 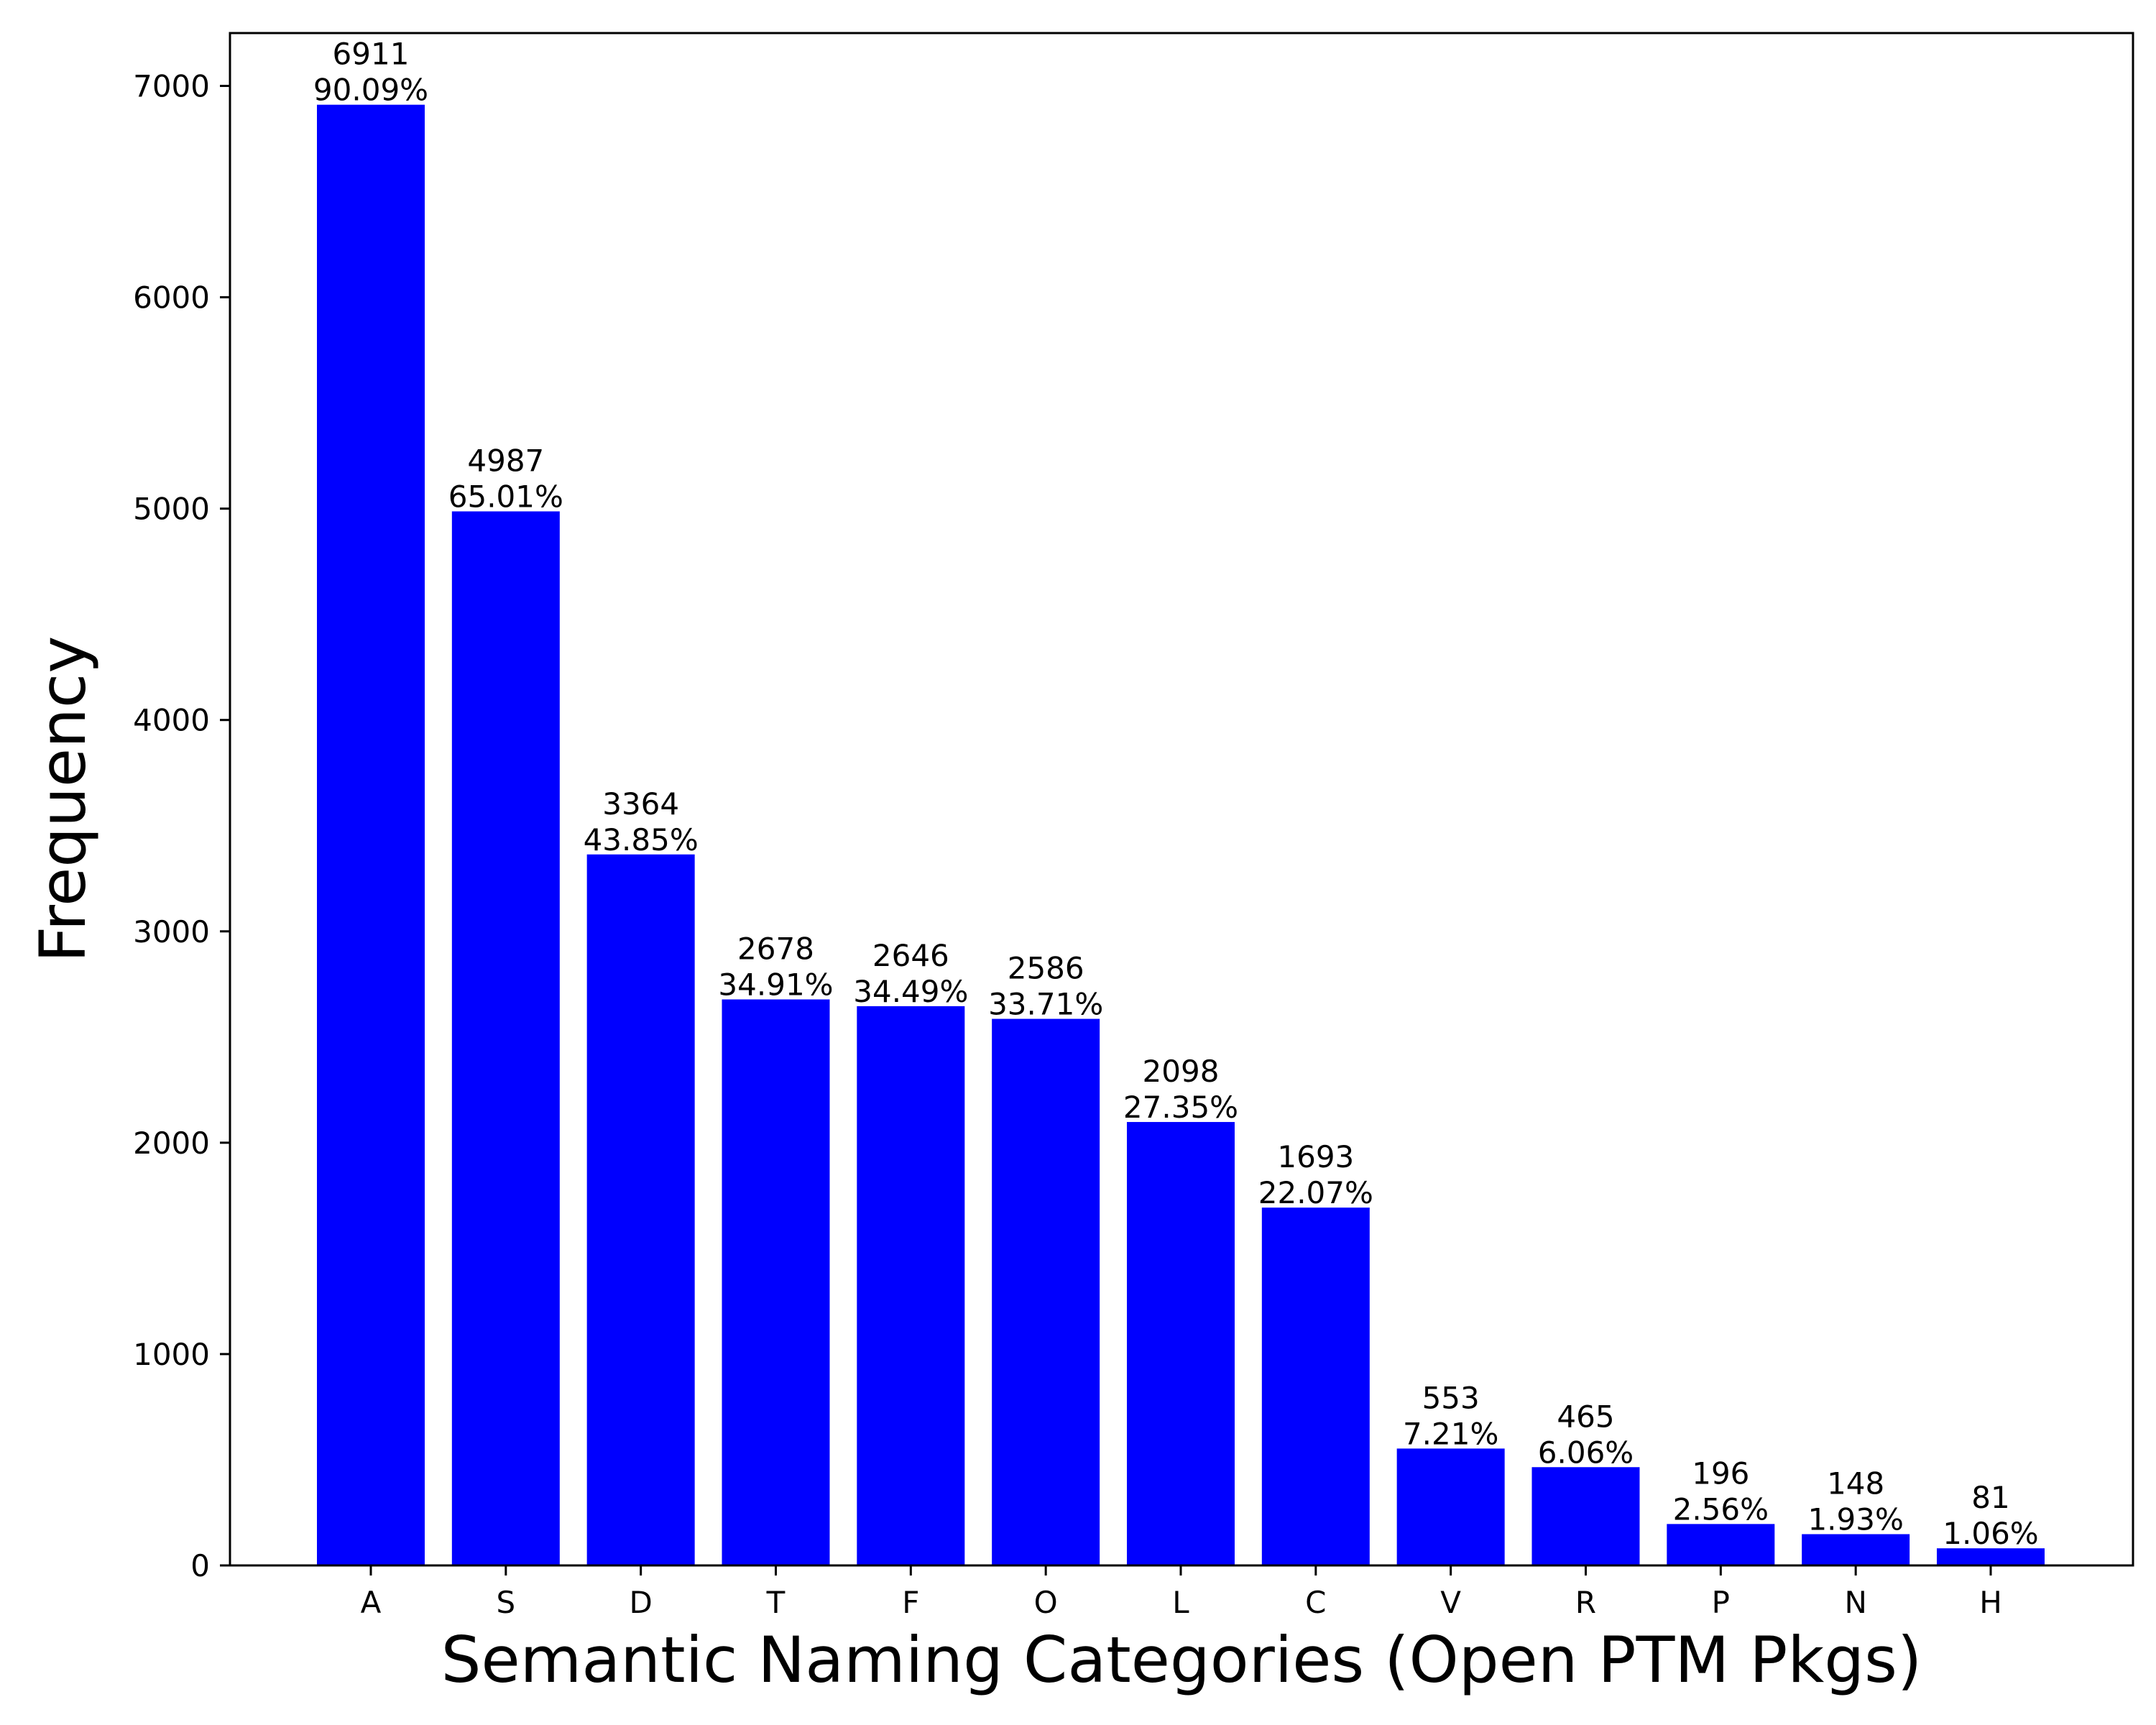 I want to click on bar-percent-label: 22.07%, so click(x=1316, y=1192).